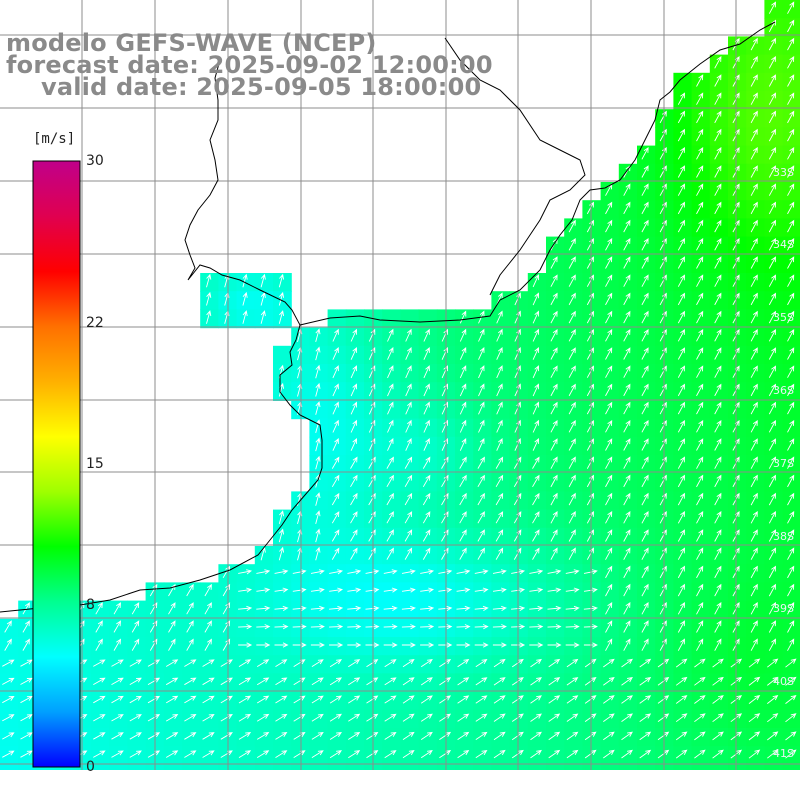 This screenshot has height=804, width=800. What do you see at coordinates (261, 87) in the screenshot?
I see `title-line-3: valid date: 2025-09-05 18:00:00` at bounding box center [261, 87].